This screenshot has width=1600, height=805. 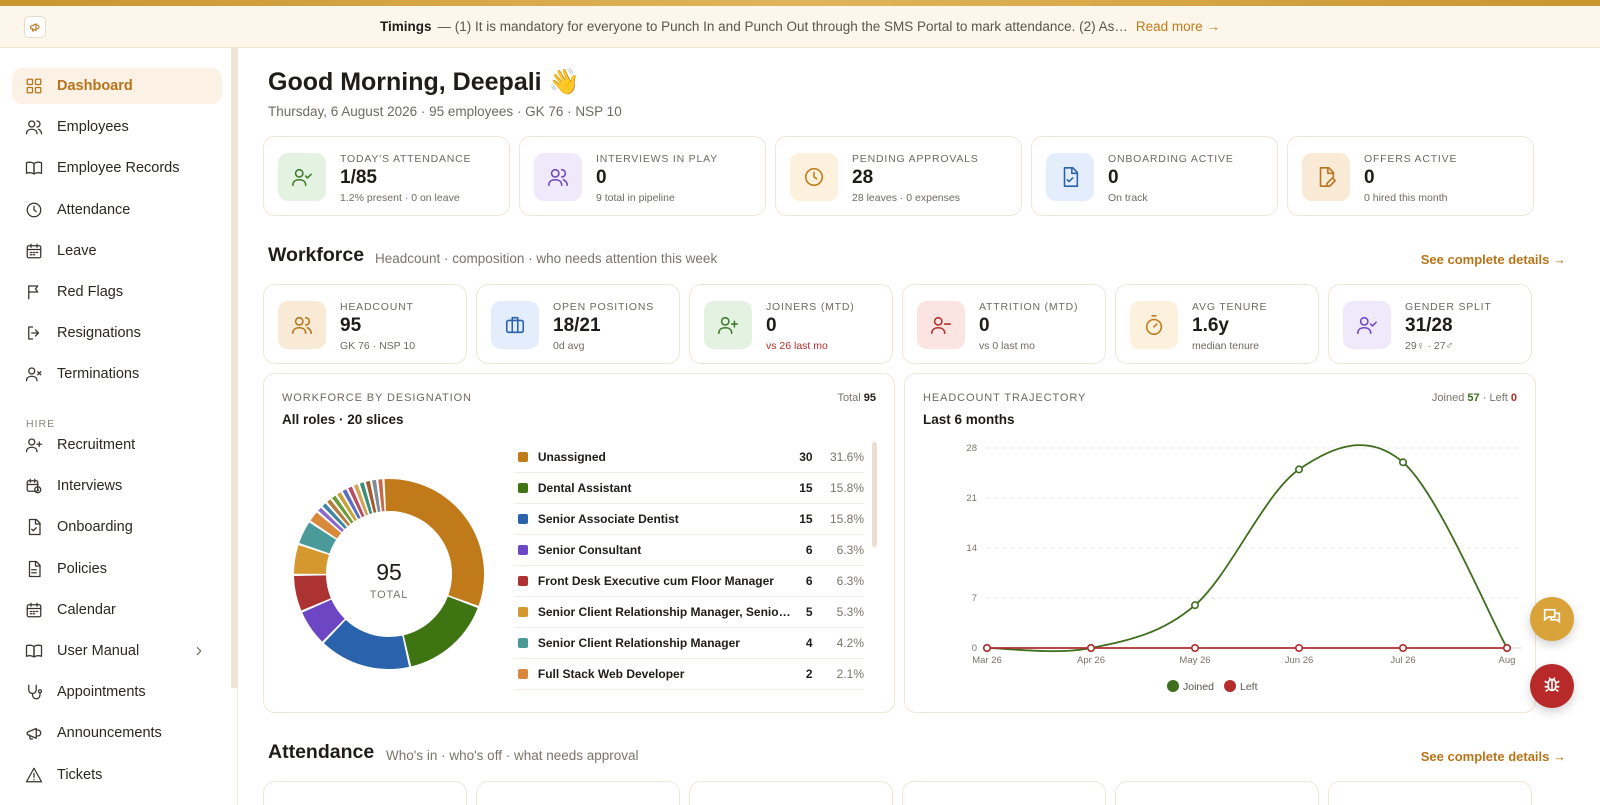 I want to click on sidebar-item-announcements: Announcements, so click(x=117, y=733).